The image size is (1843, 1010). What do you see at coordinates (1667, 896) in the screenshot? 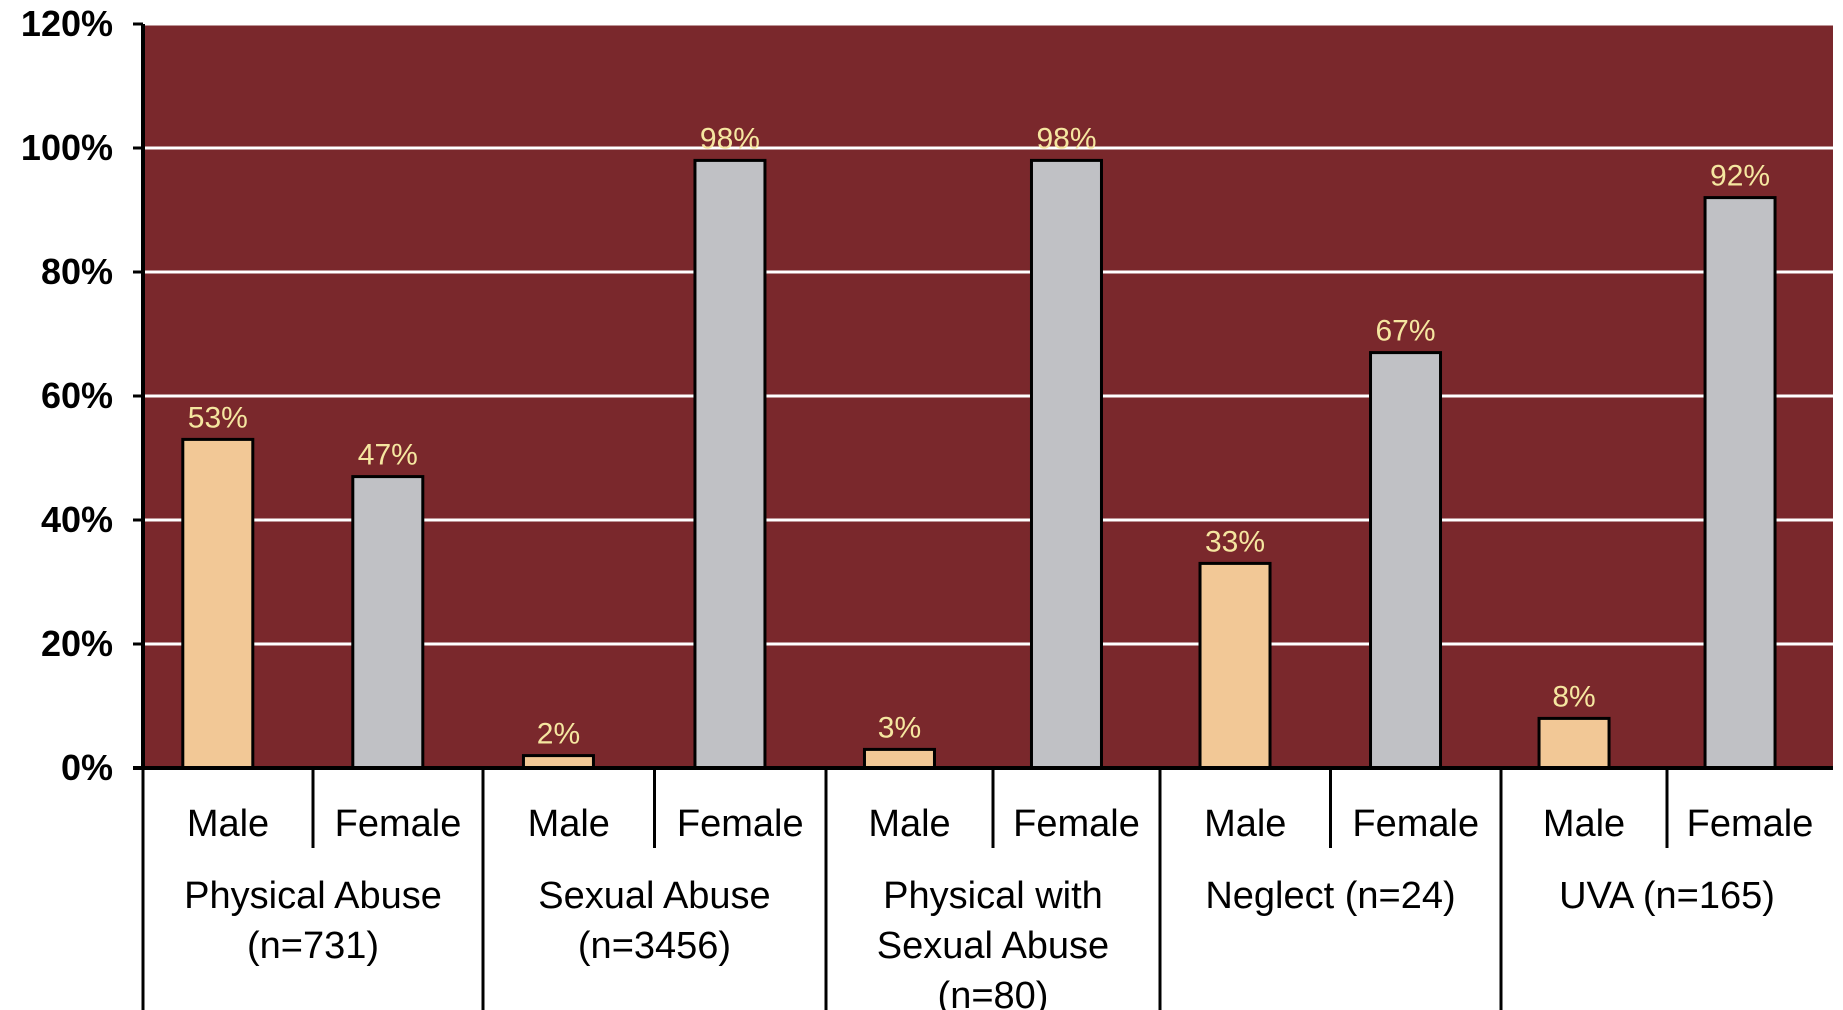
I see `x-group-label: UVA (n=165)` at bounding box center [1667, 896].